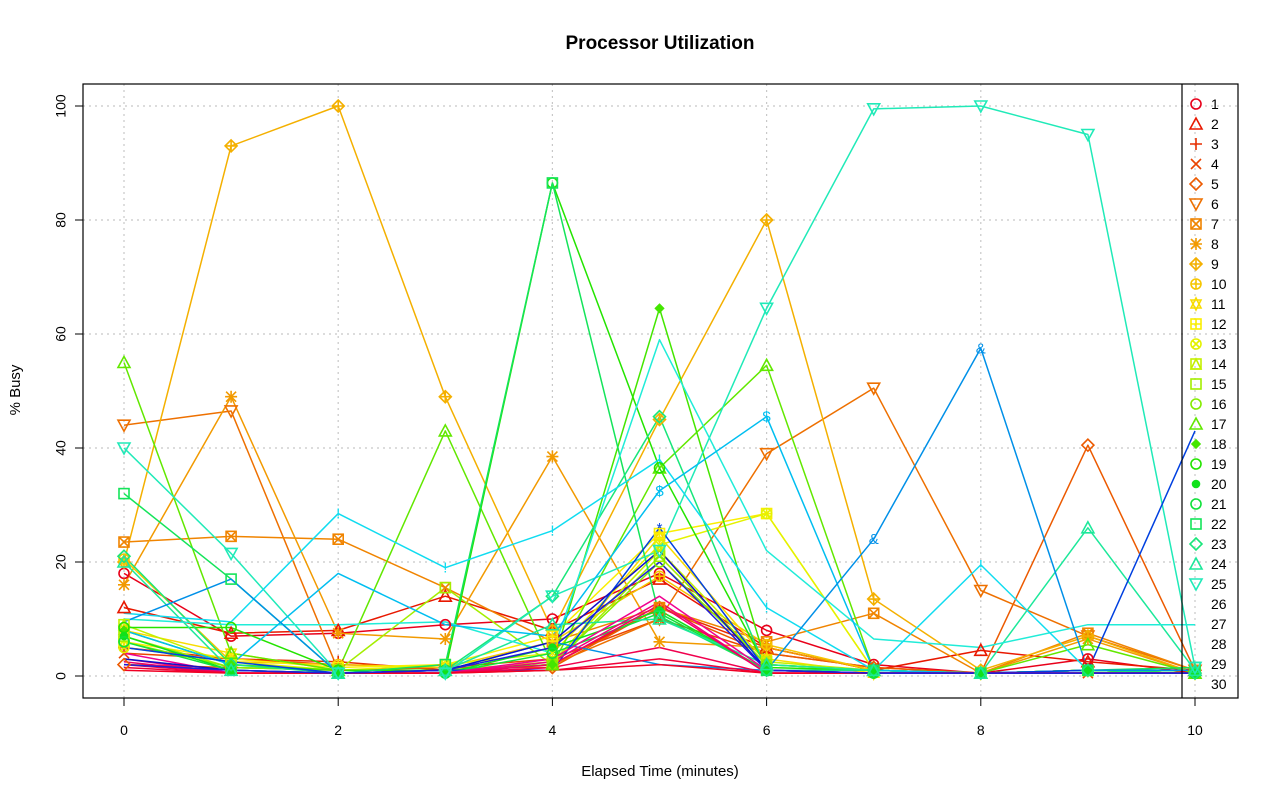 Image resolution: width=1280 pixels, height=801 pixels. I want to click on legend-item-22: 22, so click(1208, 524).